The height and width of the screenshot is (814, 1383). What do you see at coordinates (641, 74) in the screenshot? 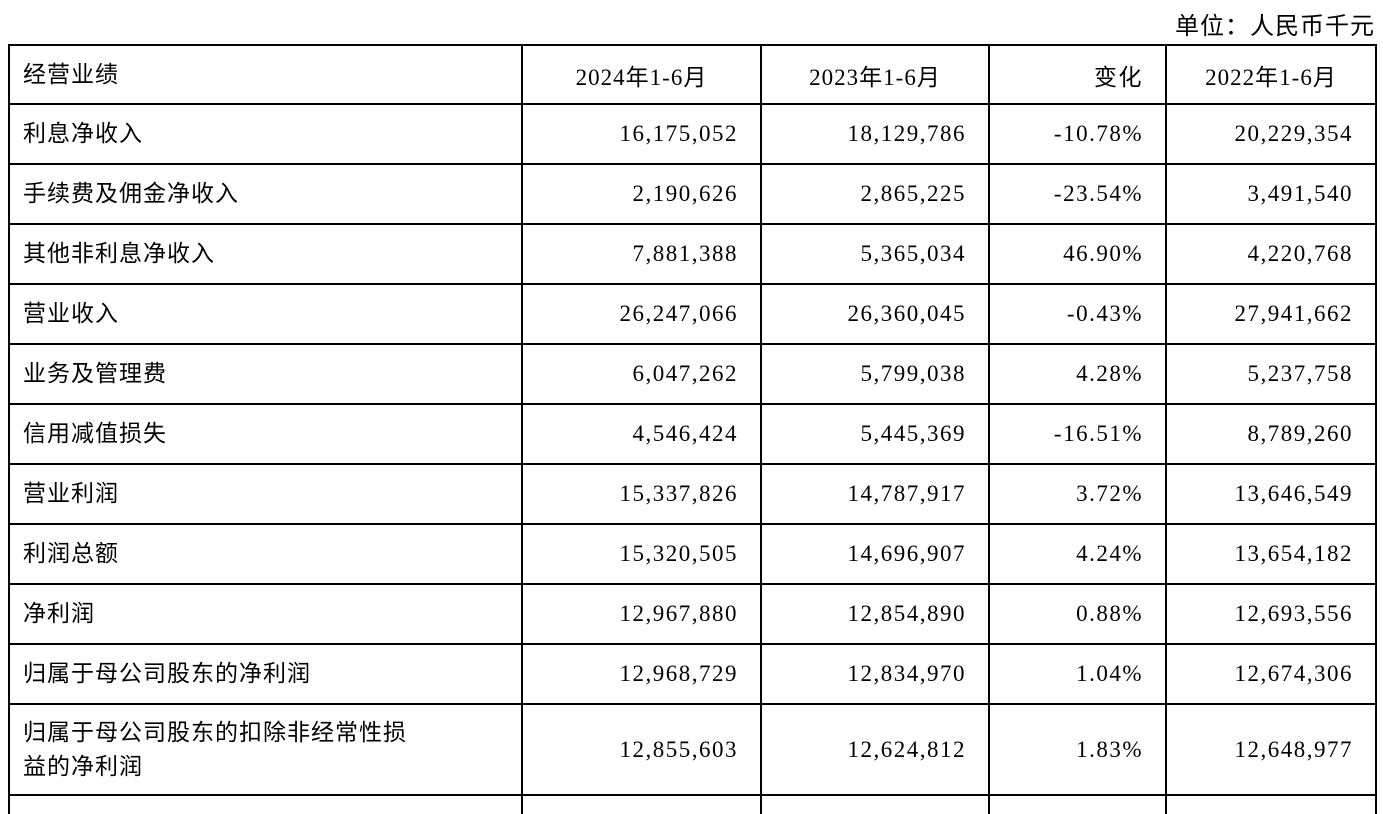
I see `header-2024-h1: 2024年1-6月` at bounding box center [641, 74].